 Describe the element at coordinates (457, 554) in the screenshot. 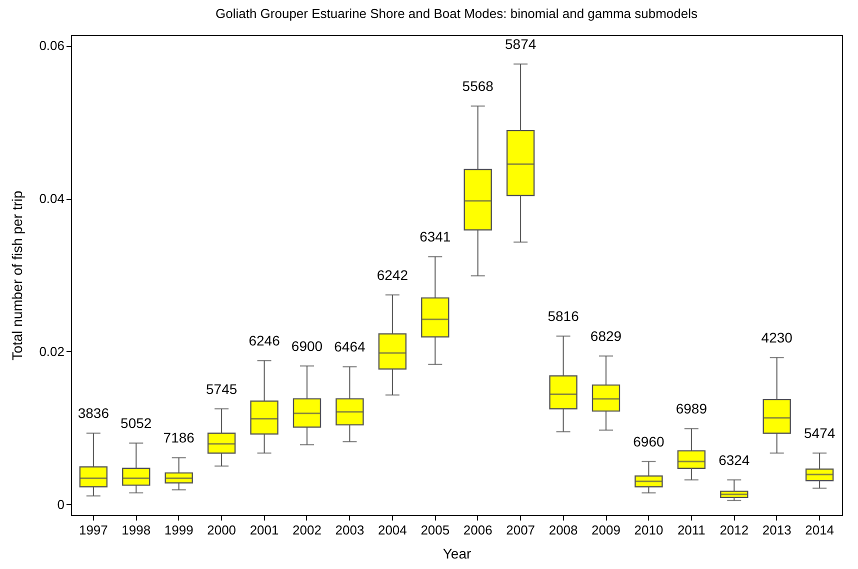

I see `x-axis-title: Year` at that location.